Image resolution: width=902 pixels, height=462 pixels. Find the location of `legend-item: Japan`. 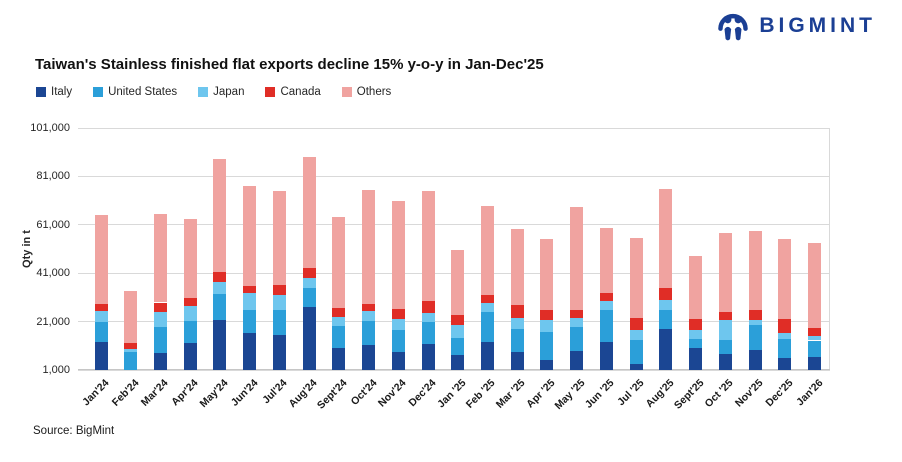

legend-item: Japan is located at coordinates (221, 92).